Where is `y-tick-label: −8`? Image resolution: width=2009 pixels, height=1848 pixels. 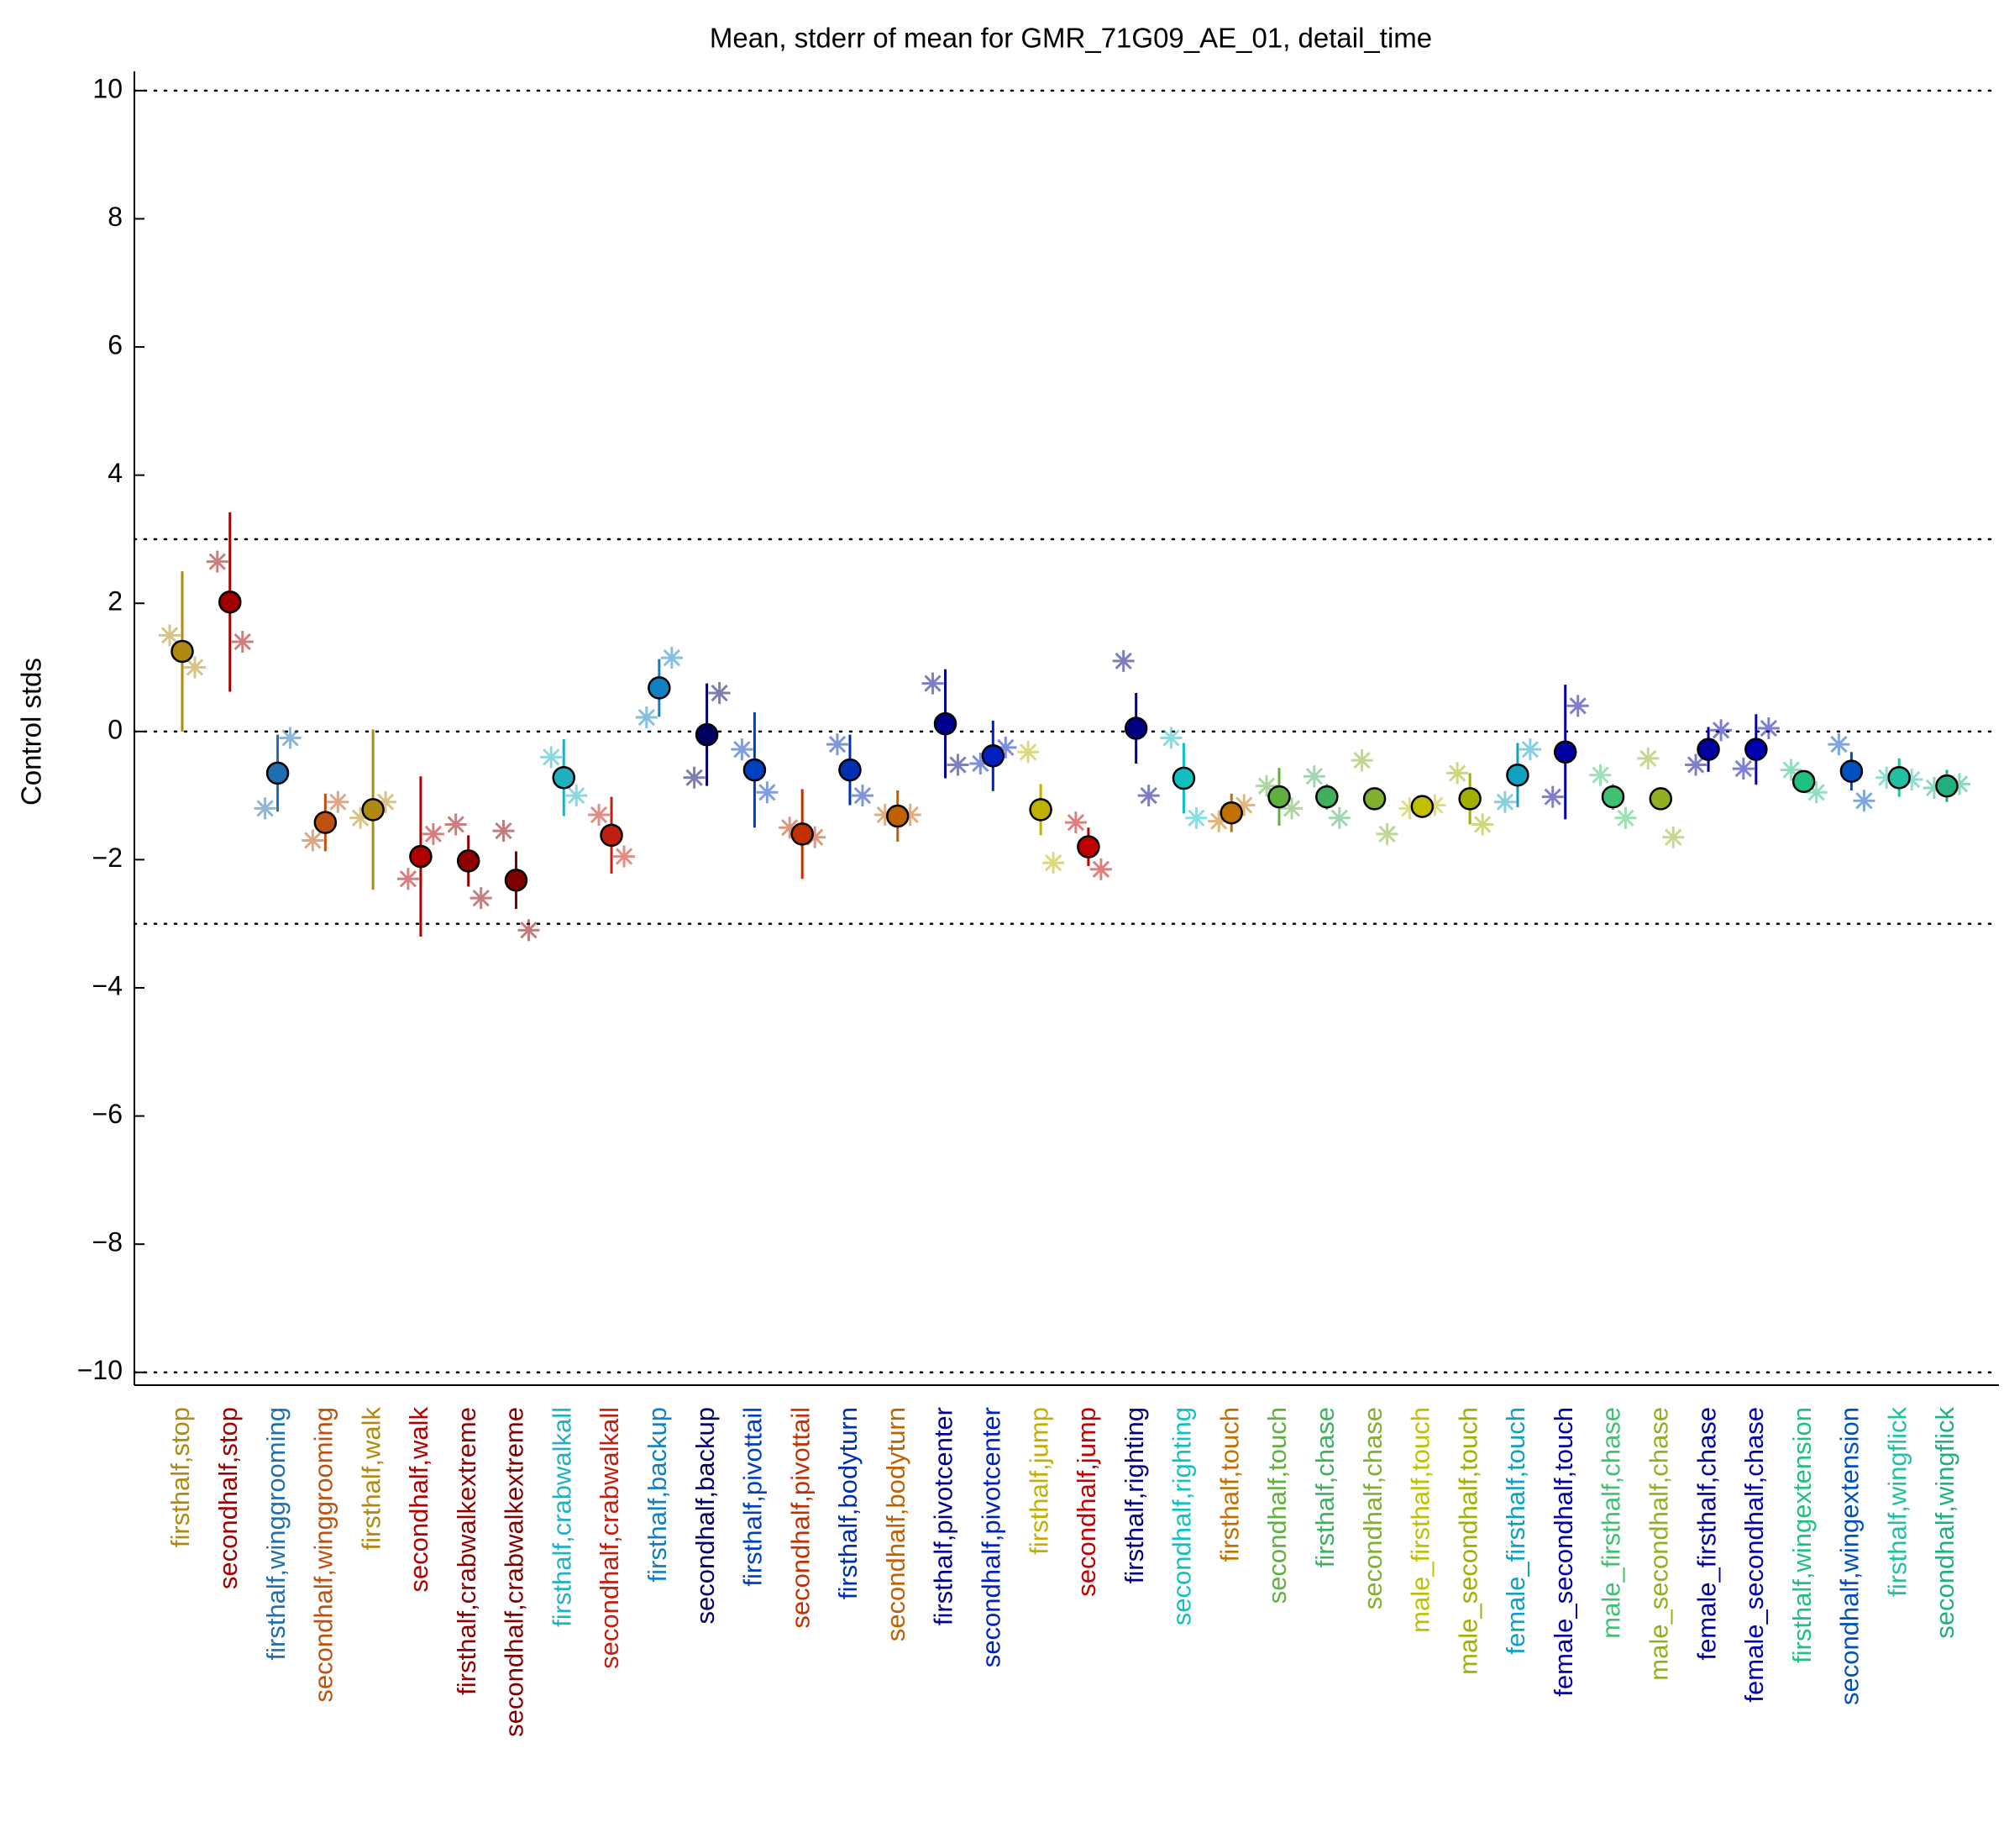
y-tick-label: −8 is located at coordinates (107, 1242).